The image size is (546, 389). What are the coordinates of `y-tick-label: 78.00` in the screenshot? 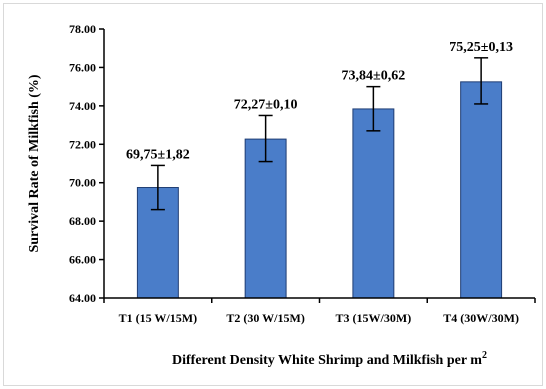 It's located at (82, 29).